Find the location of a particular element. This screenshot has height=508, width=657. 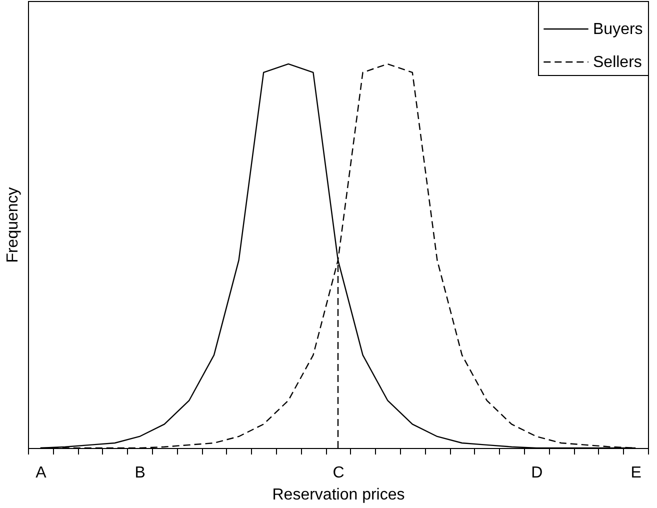

x-tick-label: E is located at coordinates (636, 473).